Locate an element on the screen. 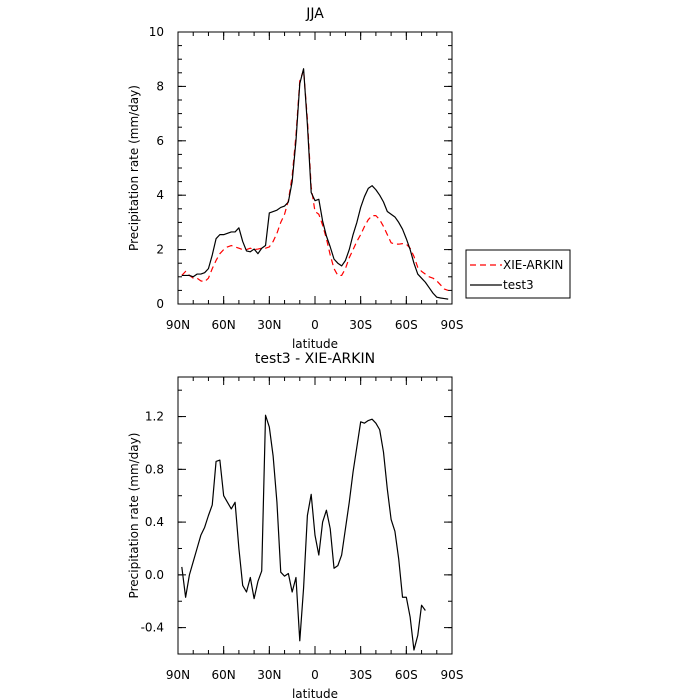 Image resolution: width=700 pixels, height=700 pixels. y-tick-label: 2 is located at coordinates (160, 250).